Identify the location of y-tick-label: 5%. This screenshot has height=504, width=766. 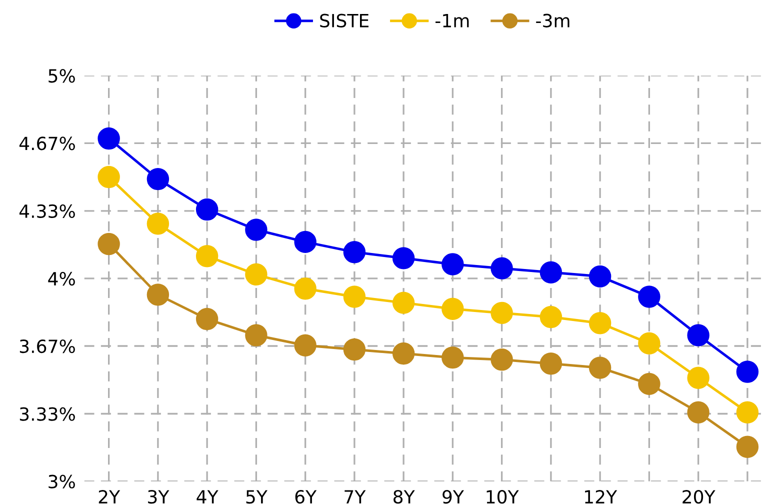
(61, 76).